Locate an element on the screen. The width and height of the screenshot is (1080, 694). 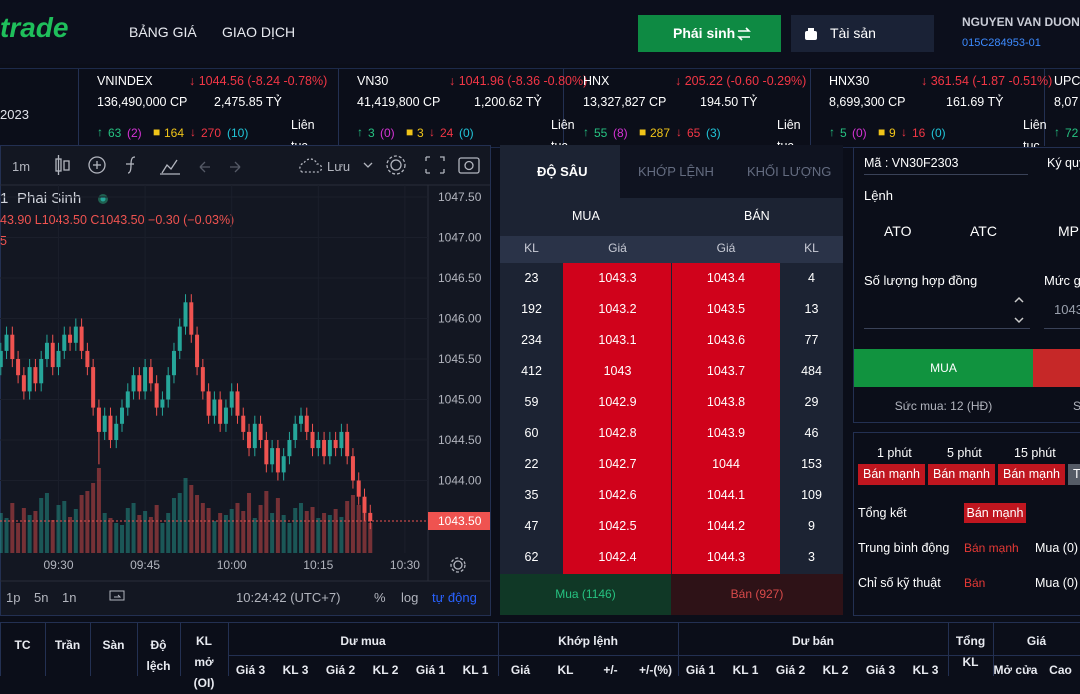
buy-price: 1043 is located at coordinates (617, 371).